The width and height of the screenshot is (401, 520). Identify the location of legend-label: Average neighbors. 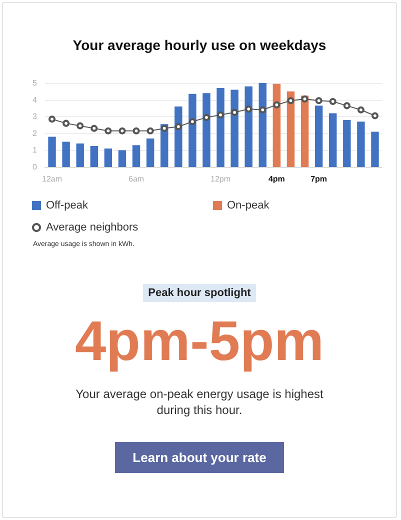
(92, 228).